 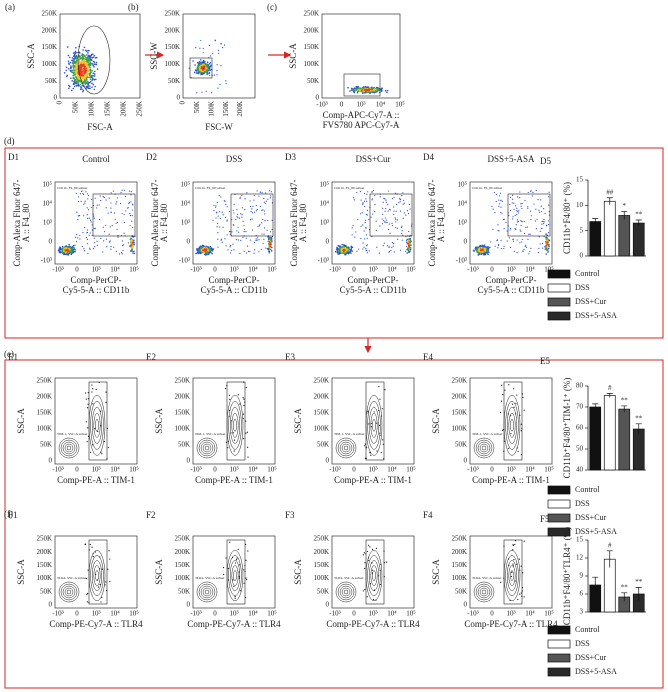 What do you see at coordinates (432, 223) in the screenshot?
I see `y-axis-label: Comp-Alexa Fluor 647-` at bounding box center [432, 223].